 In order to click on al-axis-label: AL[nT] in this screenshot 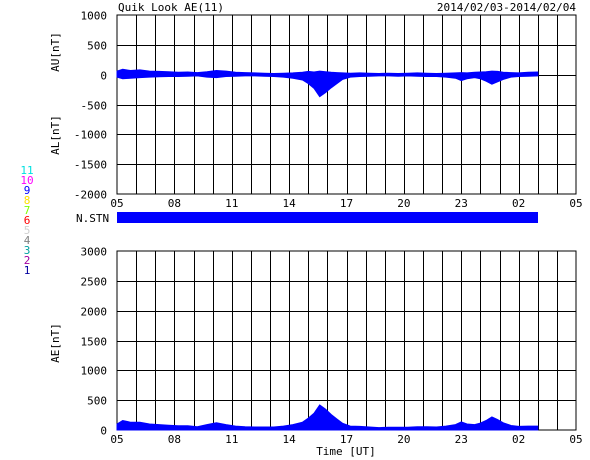, I will do `click(55, 135)`.